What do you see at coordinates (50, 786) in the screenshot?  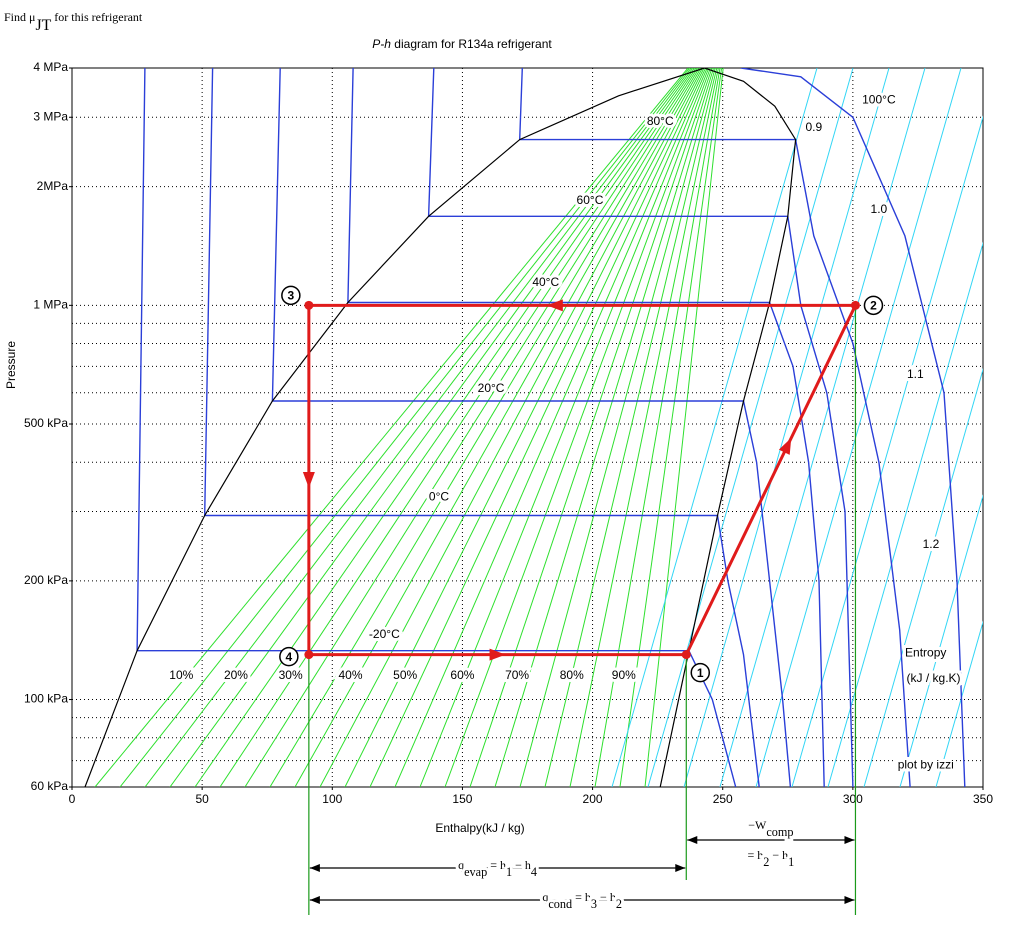 I see `y-tick-label: 60 kPa` at bounding box center [50, 786].